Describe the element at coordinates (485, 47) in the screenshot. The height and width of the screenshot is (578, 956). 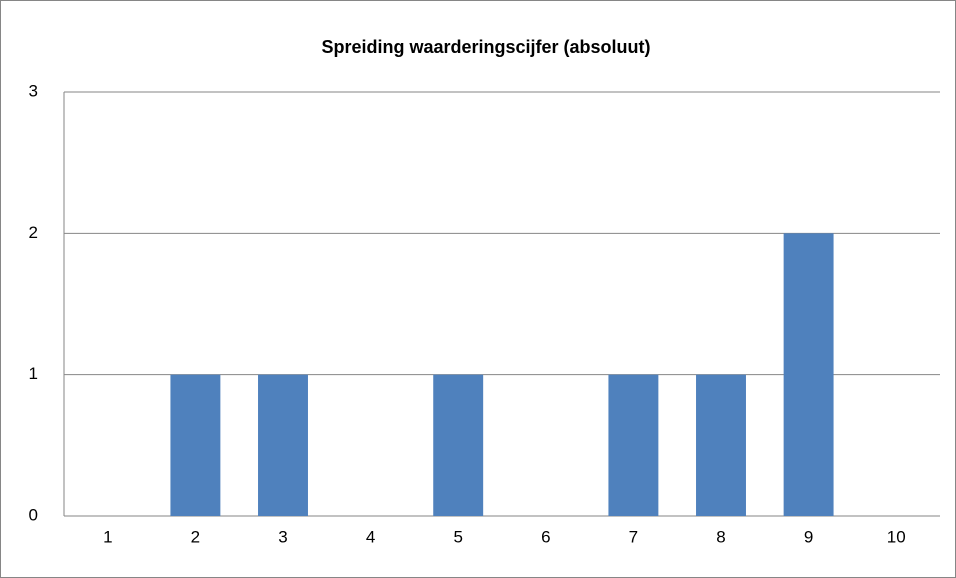
I see `chart-title: Spreiding waarderingscijfer (absoluut)` at that location.